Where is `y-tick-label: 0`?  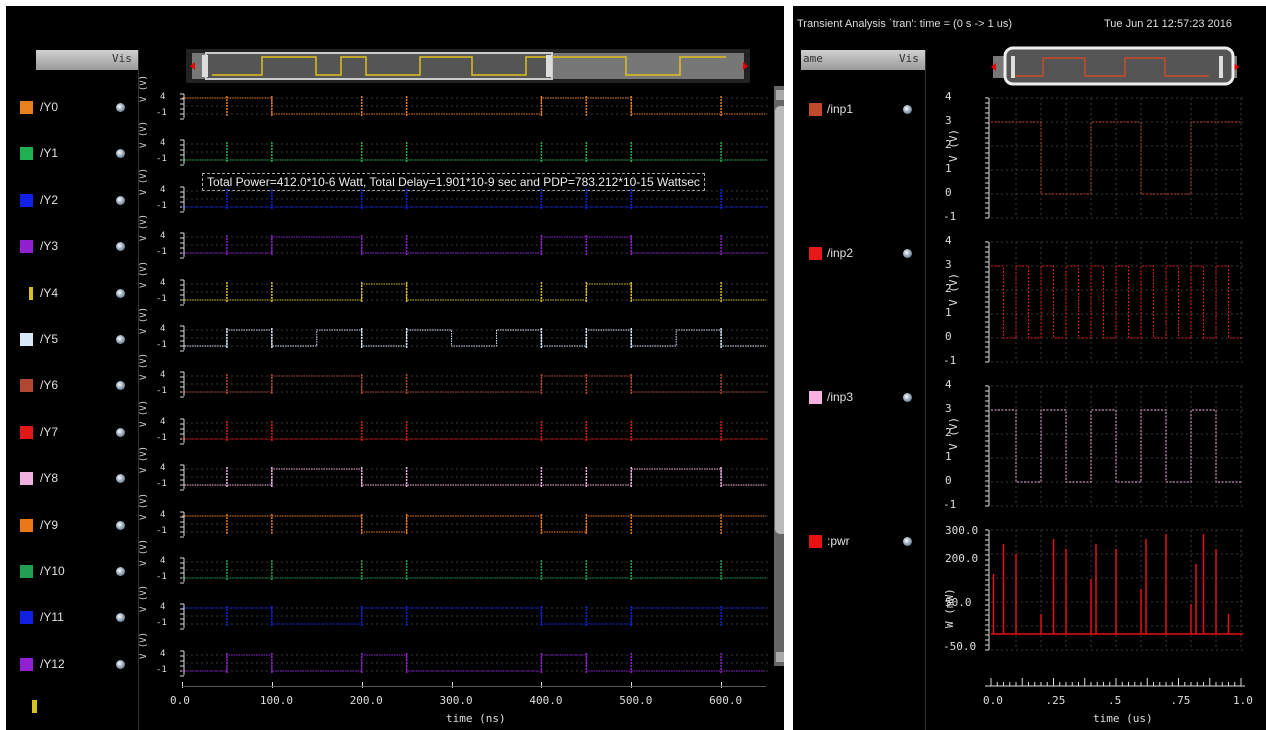 y-tick-label: 0 is located at coordinates (948, 480).